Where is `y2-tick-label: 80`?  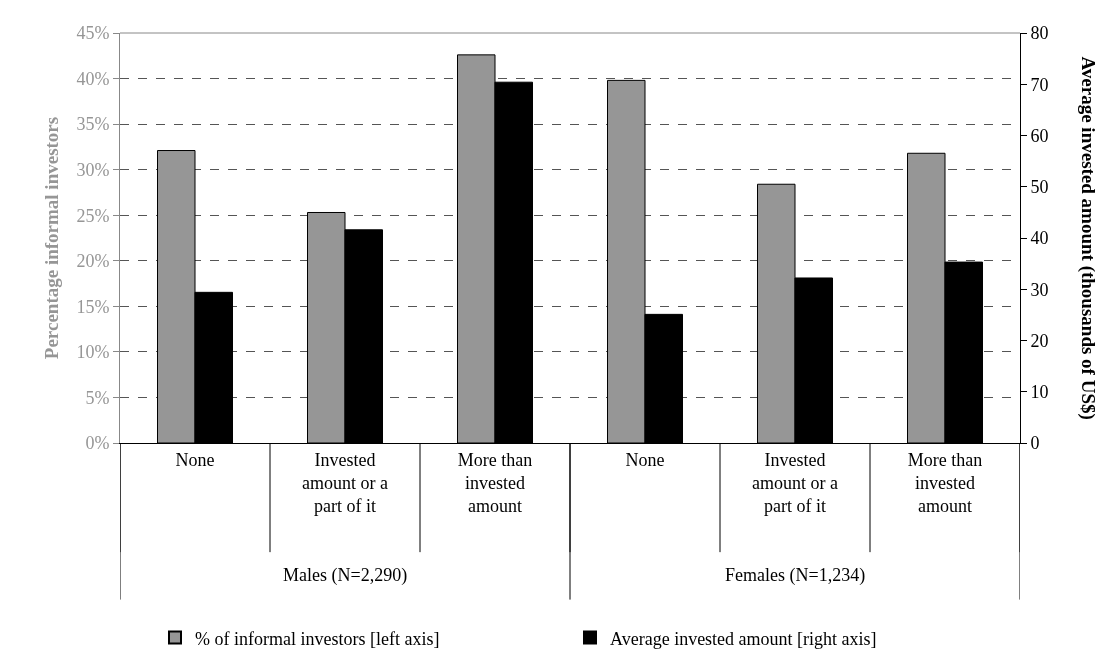 y2-tick-label: 80 is located at coordinates (1039, 33).